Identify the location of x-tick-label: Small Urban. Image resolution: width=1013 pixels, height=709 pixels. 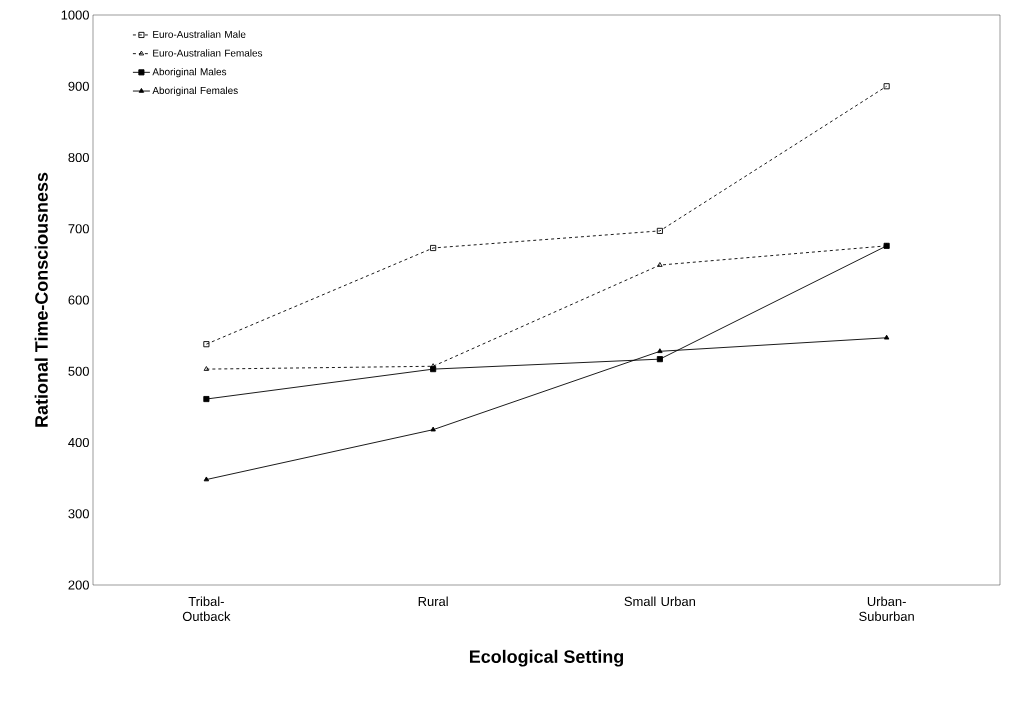
(660, 601).